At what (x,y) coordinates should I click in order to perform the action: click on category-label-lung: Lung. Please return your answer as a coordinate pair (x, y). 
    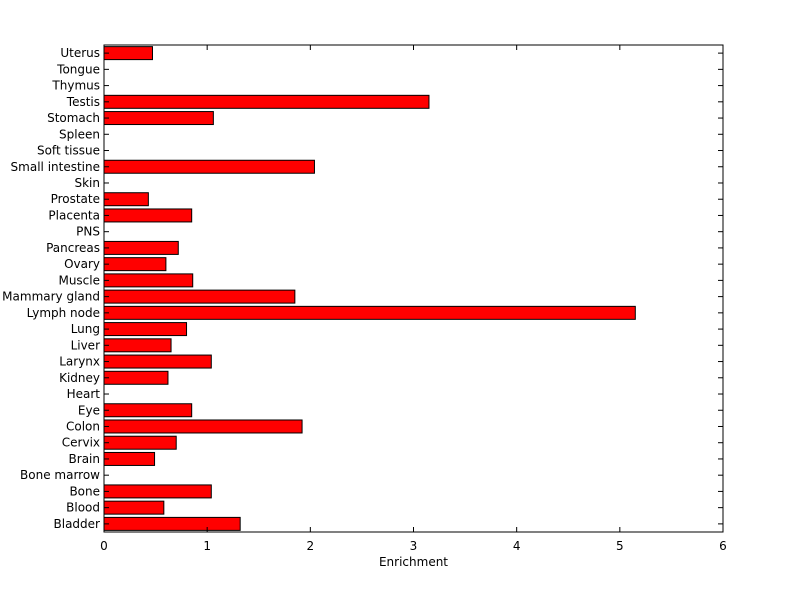
    Looking at the image, I should click on (85, 329).